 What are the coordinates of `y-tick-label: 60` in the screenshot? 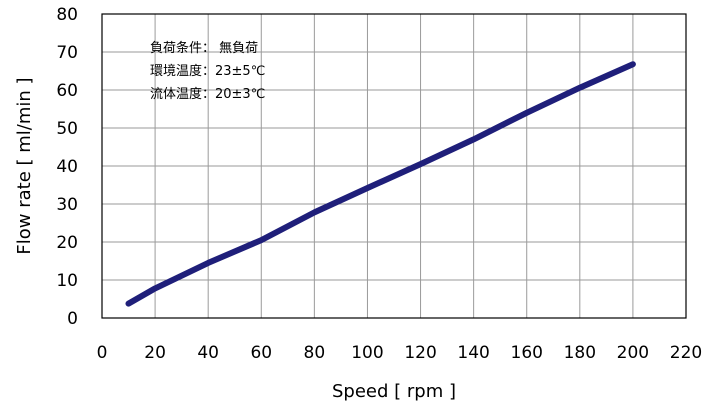 It's located at (67, 91).